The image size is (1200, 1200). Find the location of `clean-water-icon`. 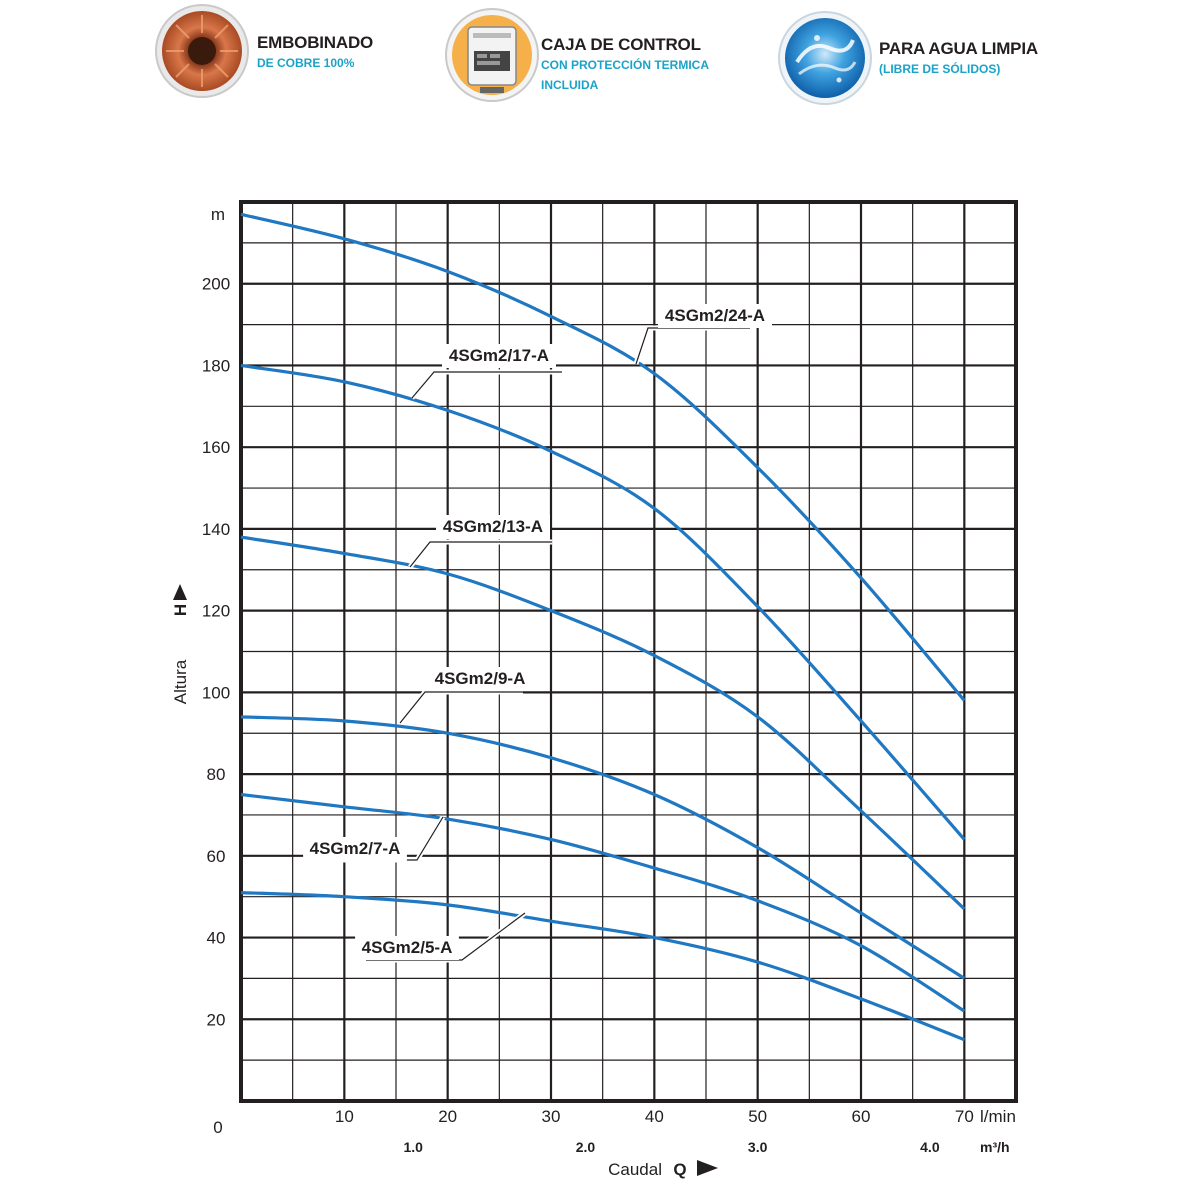

clean-water-icon is located at coordinates (825, 58).